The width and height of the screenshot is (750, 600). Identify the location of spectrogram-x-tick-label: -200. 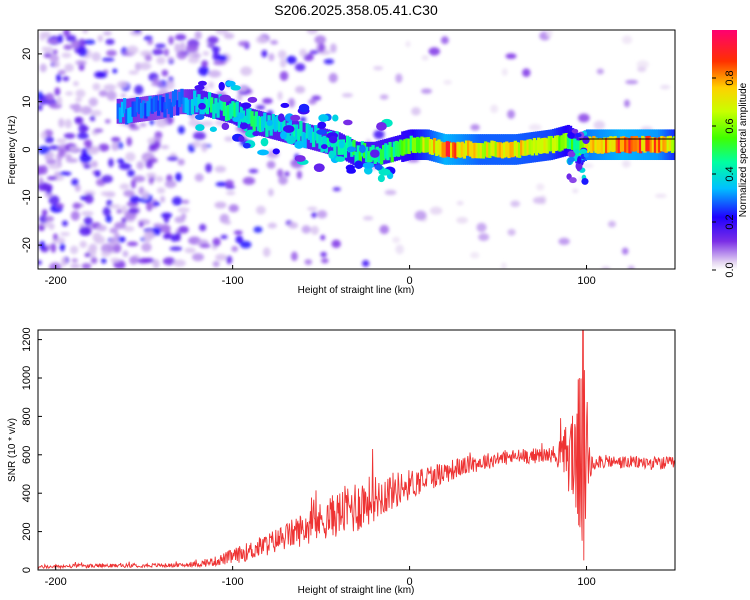
(56, 281).